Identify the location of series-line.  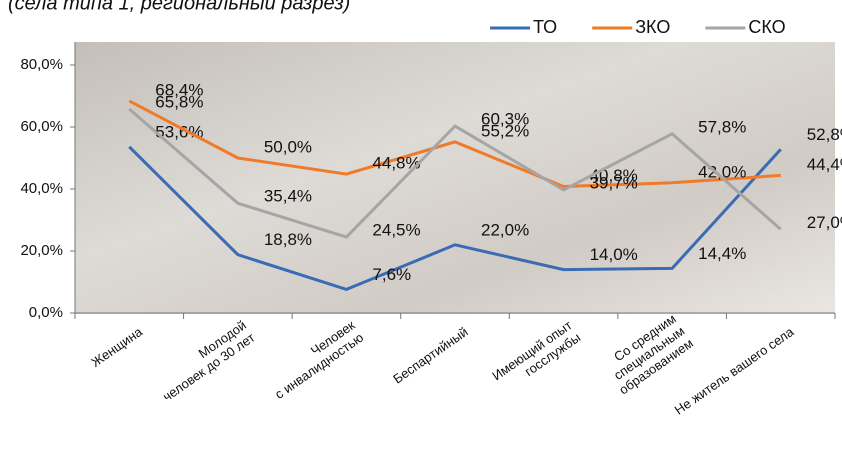
(454, 144).